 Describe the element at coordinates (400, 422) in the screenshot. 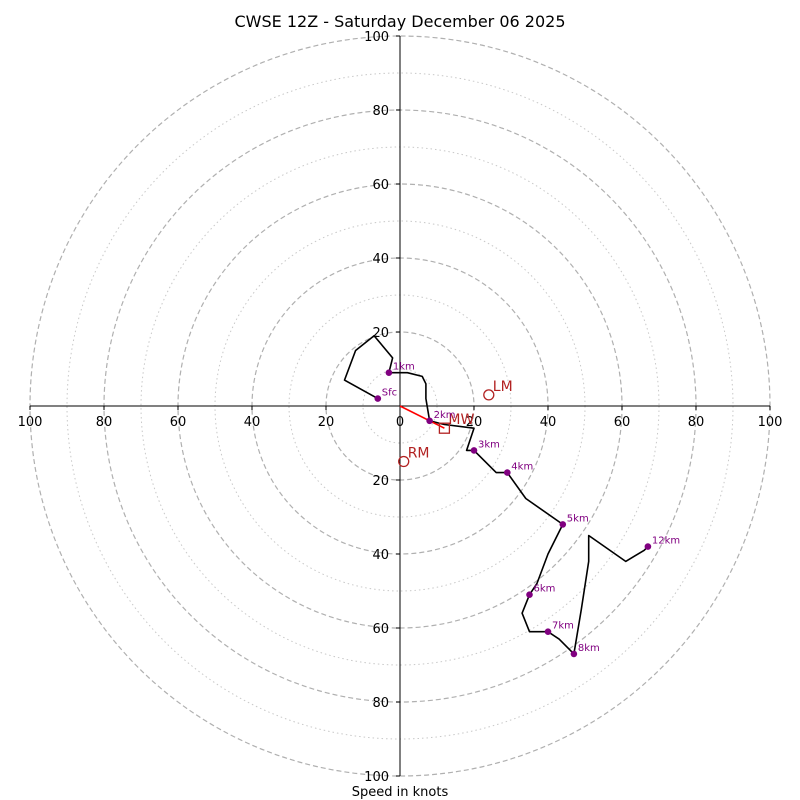

I see `x-tick-label: 0` at that location.